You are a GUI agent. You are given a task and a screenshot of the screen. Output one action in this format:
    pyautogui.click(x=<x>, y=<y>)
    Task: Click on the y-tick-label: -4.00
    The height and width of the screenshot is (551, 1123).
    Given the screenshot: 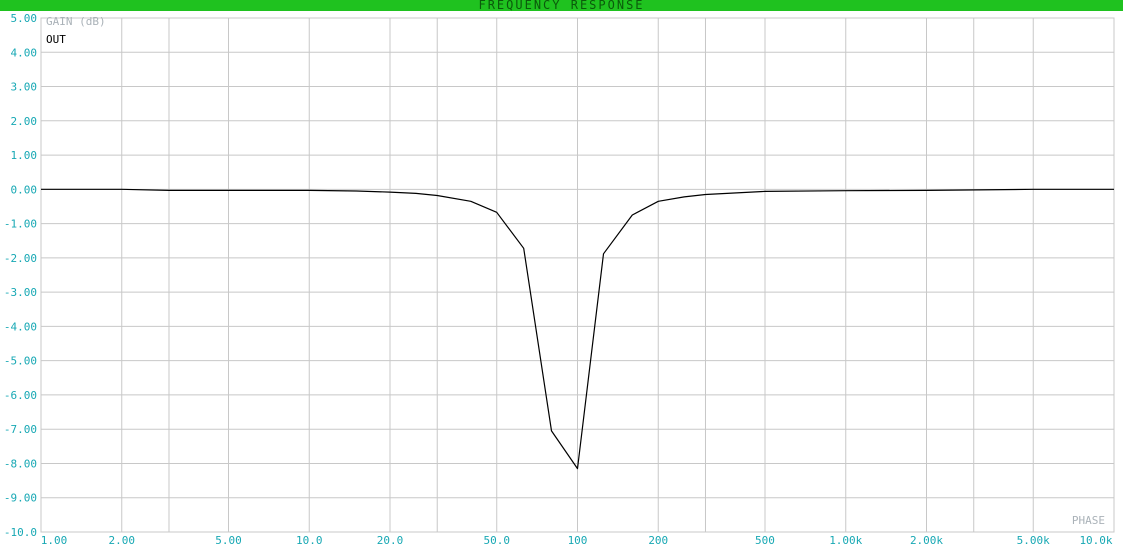 What is the action you would take?
    pyautogui.click(x=20, y=326)
    